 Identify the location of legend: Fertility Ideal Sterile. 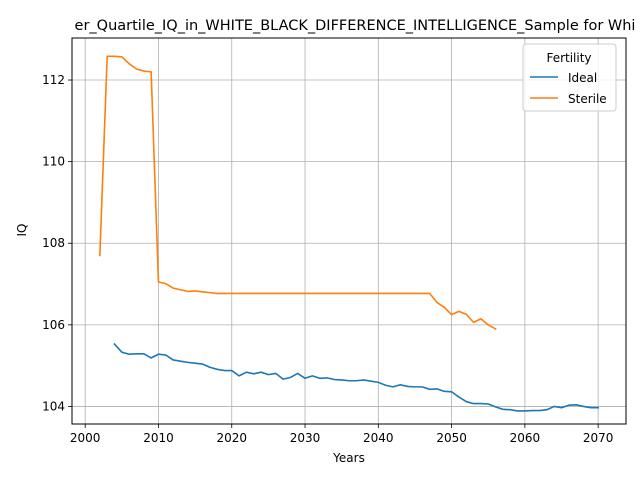
(569, 77).